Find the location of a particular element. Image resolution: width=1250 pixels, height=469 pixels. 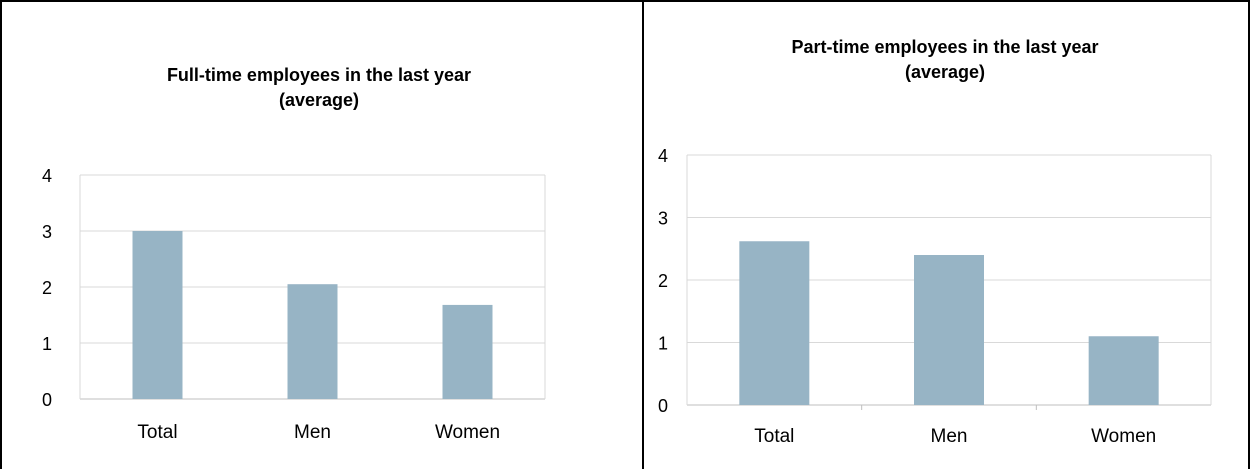

frame-right-border is located at coordinates (1249, 234).